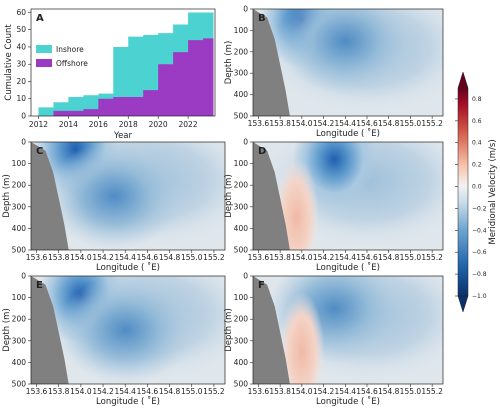  What do you see at coordinates (477, 165) in the screenshot?
I see `colorbar-tick-label: 0.2` at bounding box center [477, 165].